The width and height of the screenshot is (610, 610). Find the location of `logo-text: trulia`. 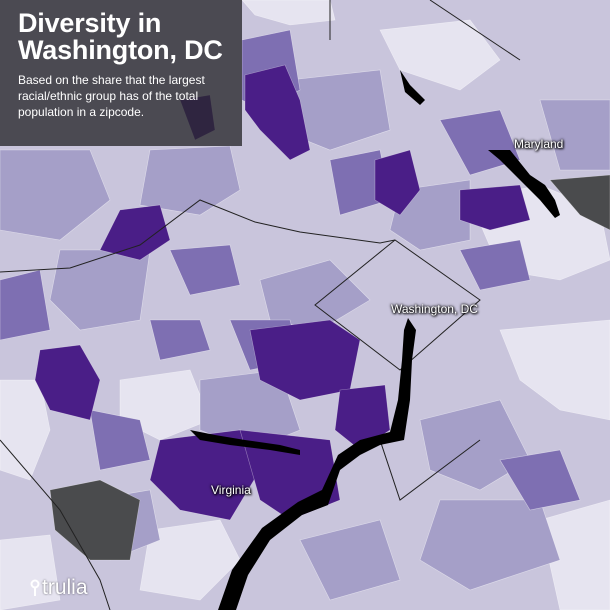

logo-text: trulia is located at coordinates (65, 587).